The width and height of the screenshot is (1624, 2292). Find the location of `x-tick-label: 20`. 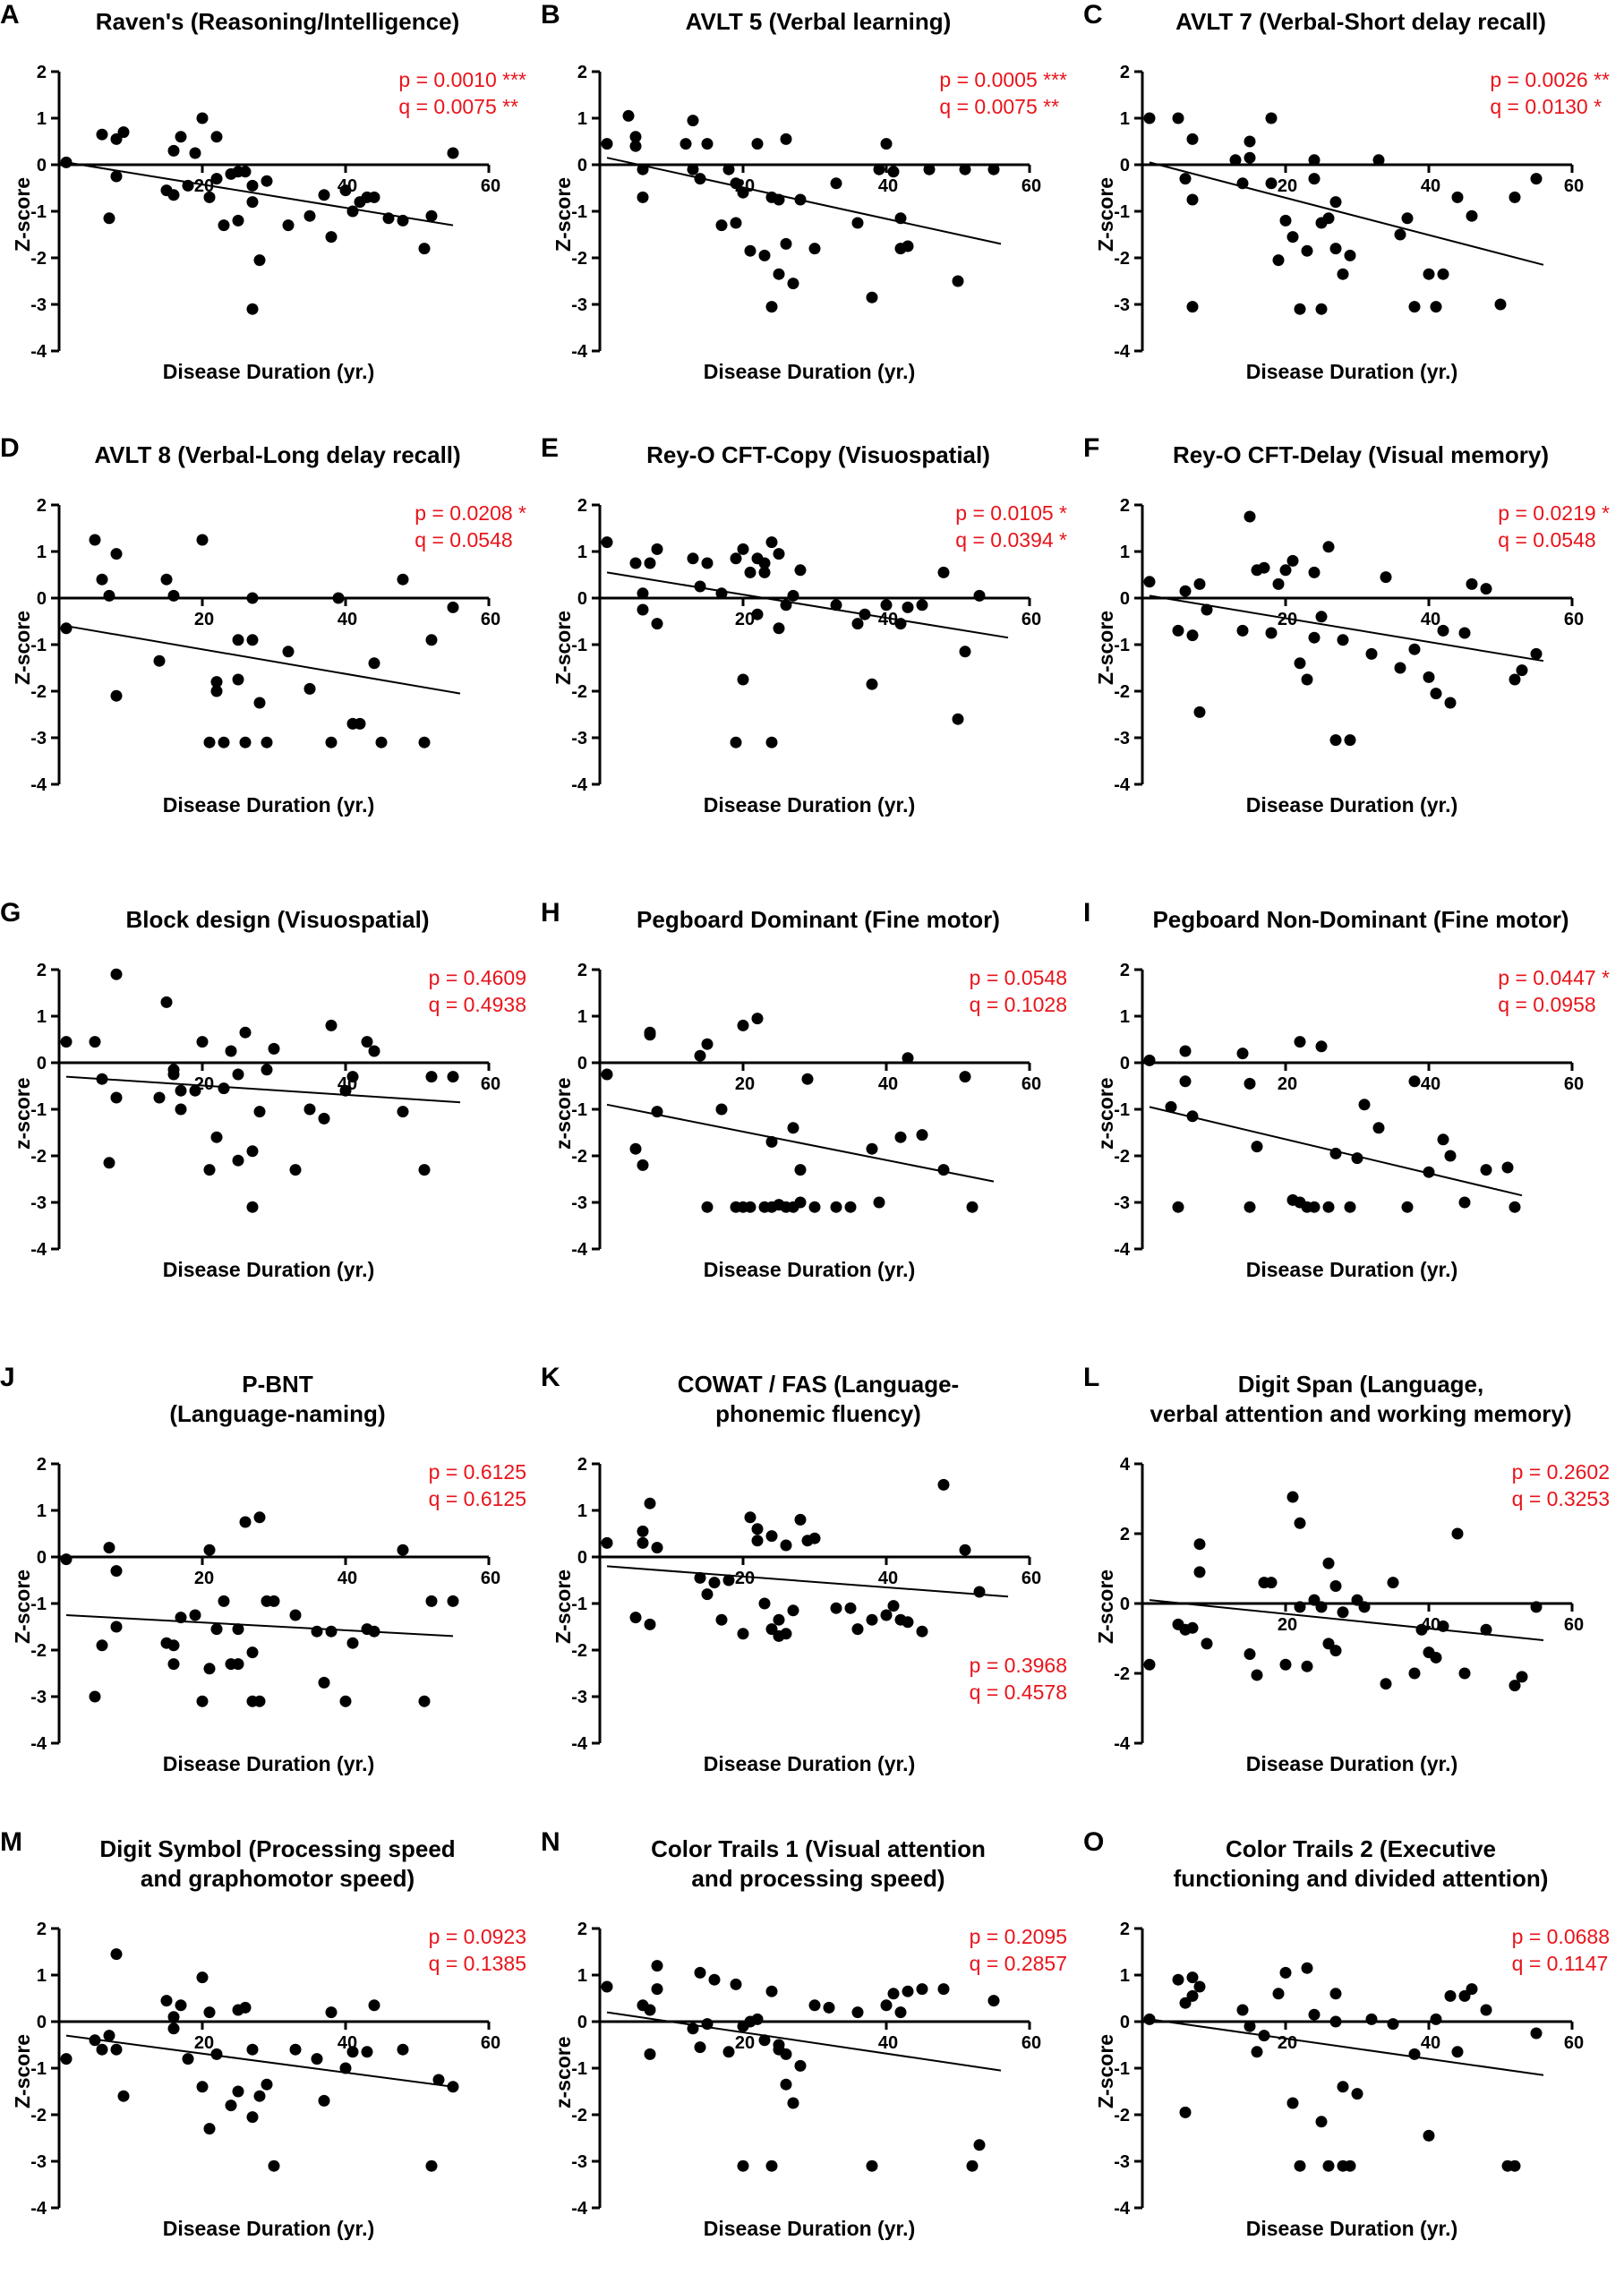

x-tick-label: 20 is located at coordinates (204, 2043).